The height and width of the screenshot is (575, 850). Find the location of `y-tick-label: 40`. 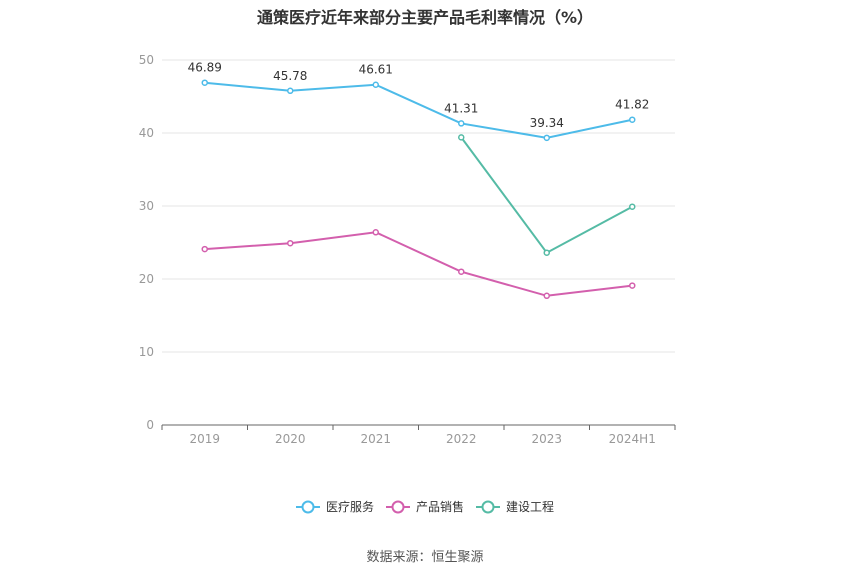

y-tick-label: 40 is located at coordinates (146, 133).